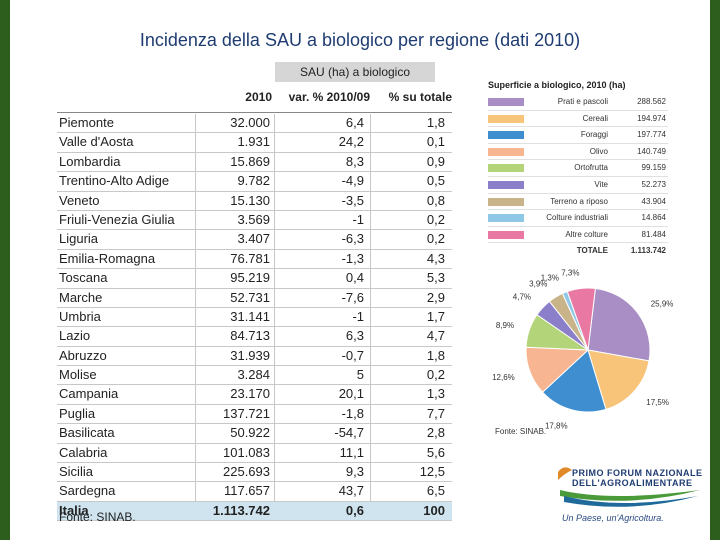 Image resolution: width=720 pixels, height=540 pixels. What do you see at coordinates (435, 491) in the screenshot?
I see `share-value: 6,5` at bounding box center [435, 491].